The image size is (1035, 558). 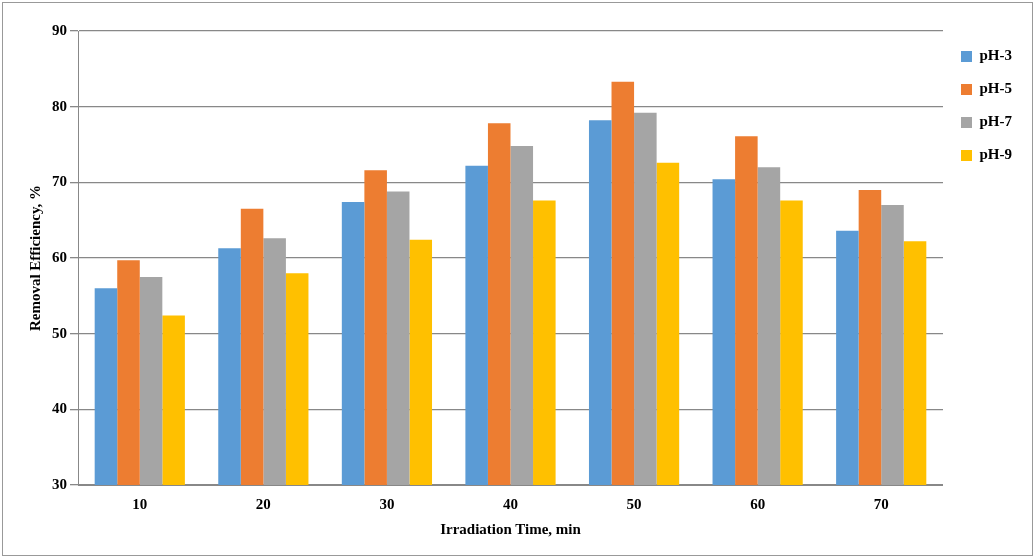 What do you see at coordinates (59, 256) in the screenshot?
I see `y-tick-label: 60` at bounding box center [59, 256].